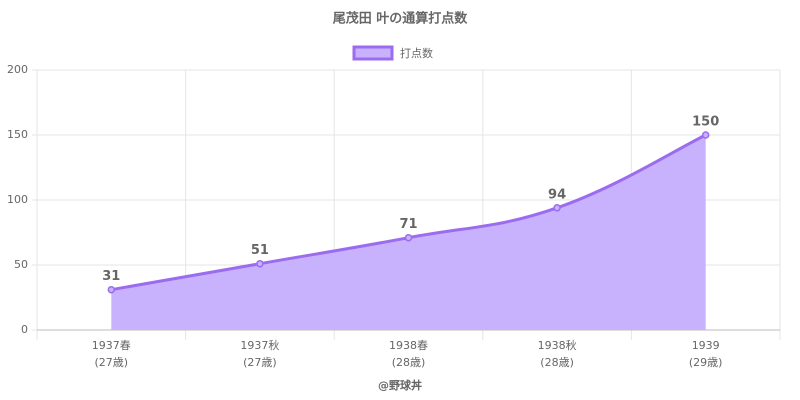  What do you see at coordinates (21, 264) in the screenshot?
I see `y-tick-label: 50` at bounding box center [21, 264].